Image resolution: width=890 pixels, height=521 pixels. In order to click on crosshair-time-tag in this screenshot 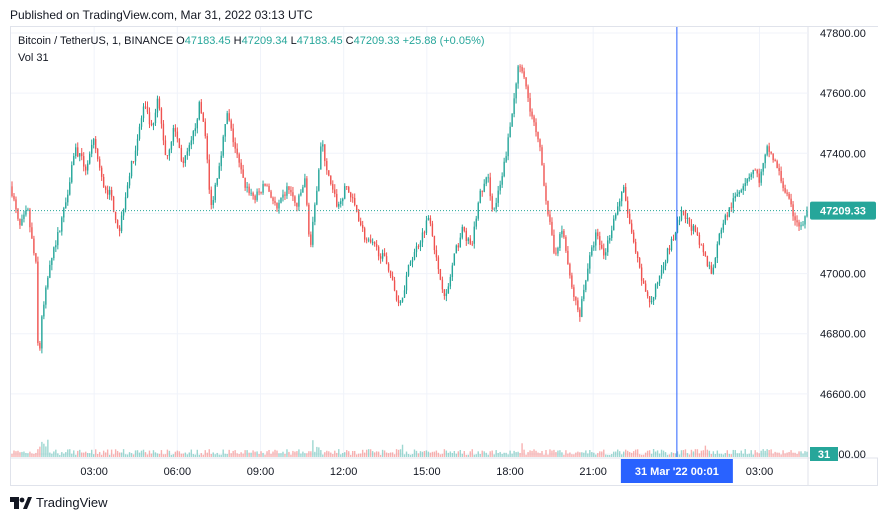, I will do `click(676, 471)`.